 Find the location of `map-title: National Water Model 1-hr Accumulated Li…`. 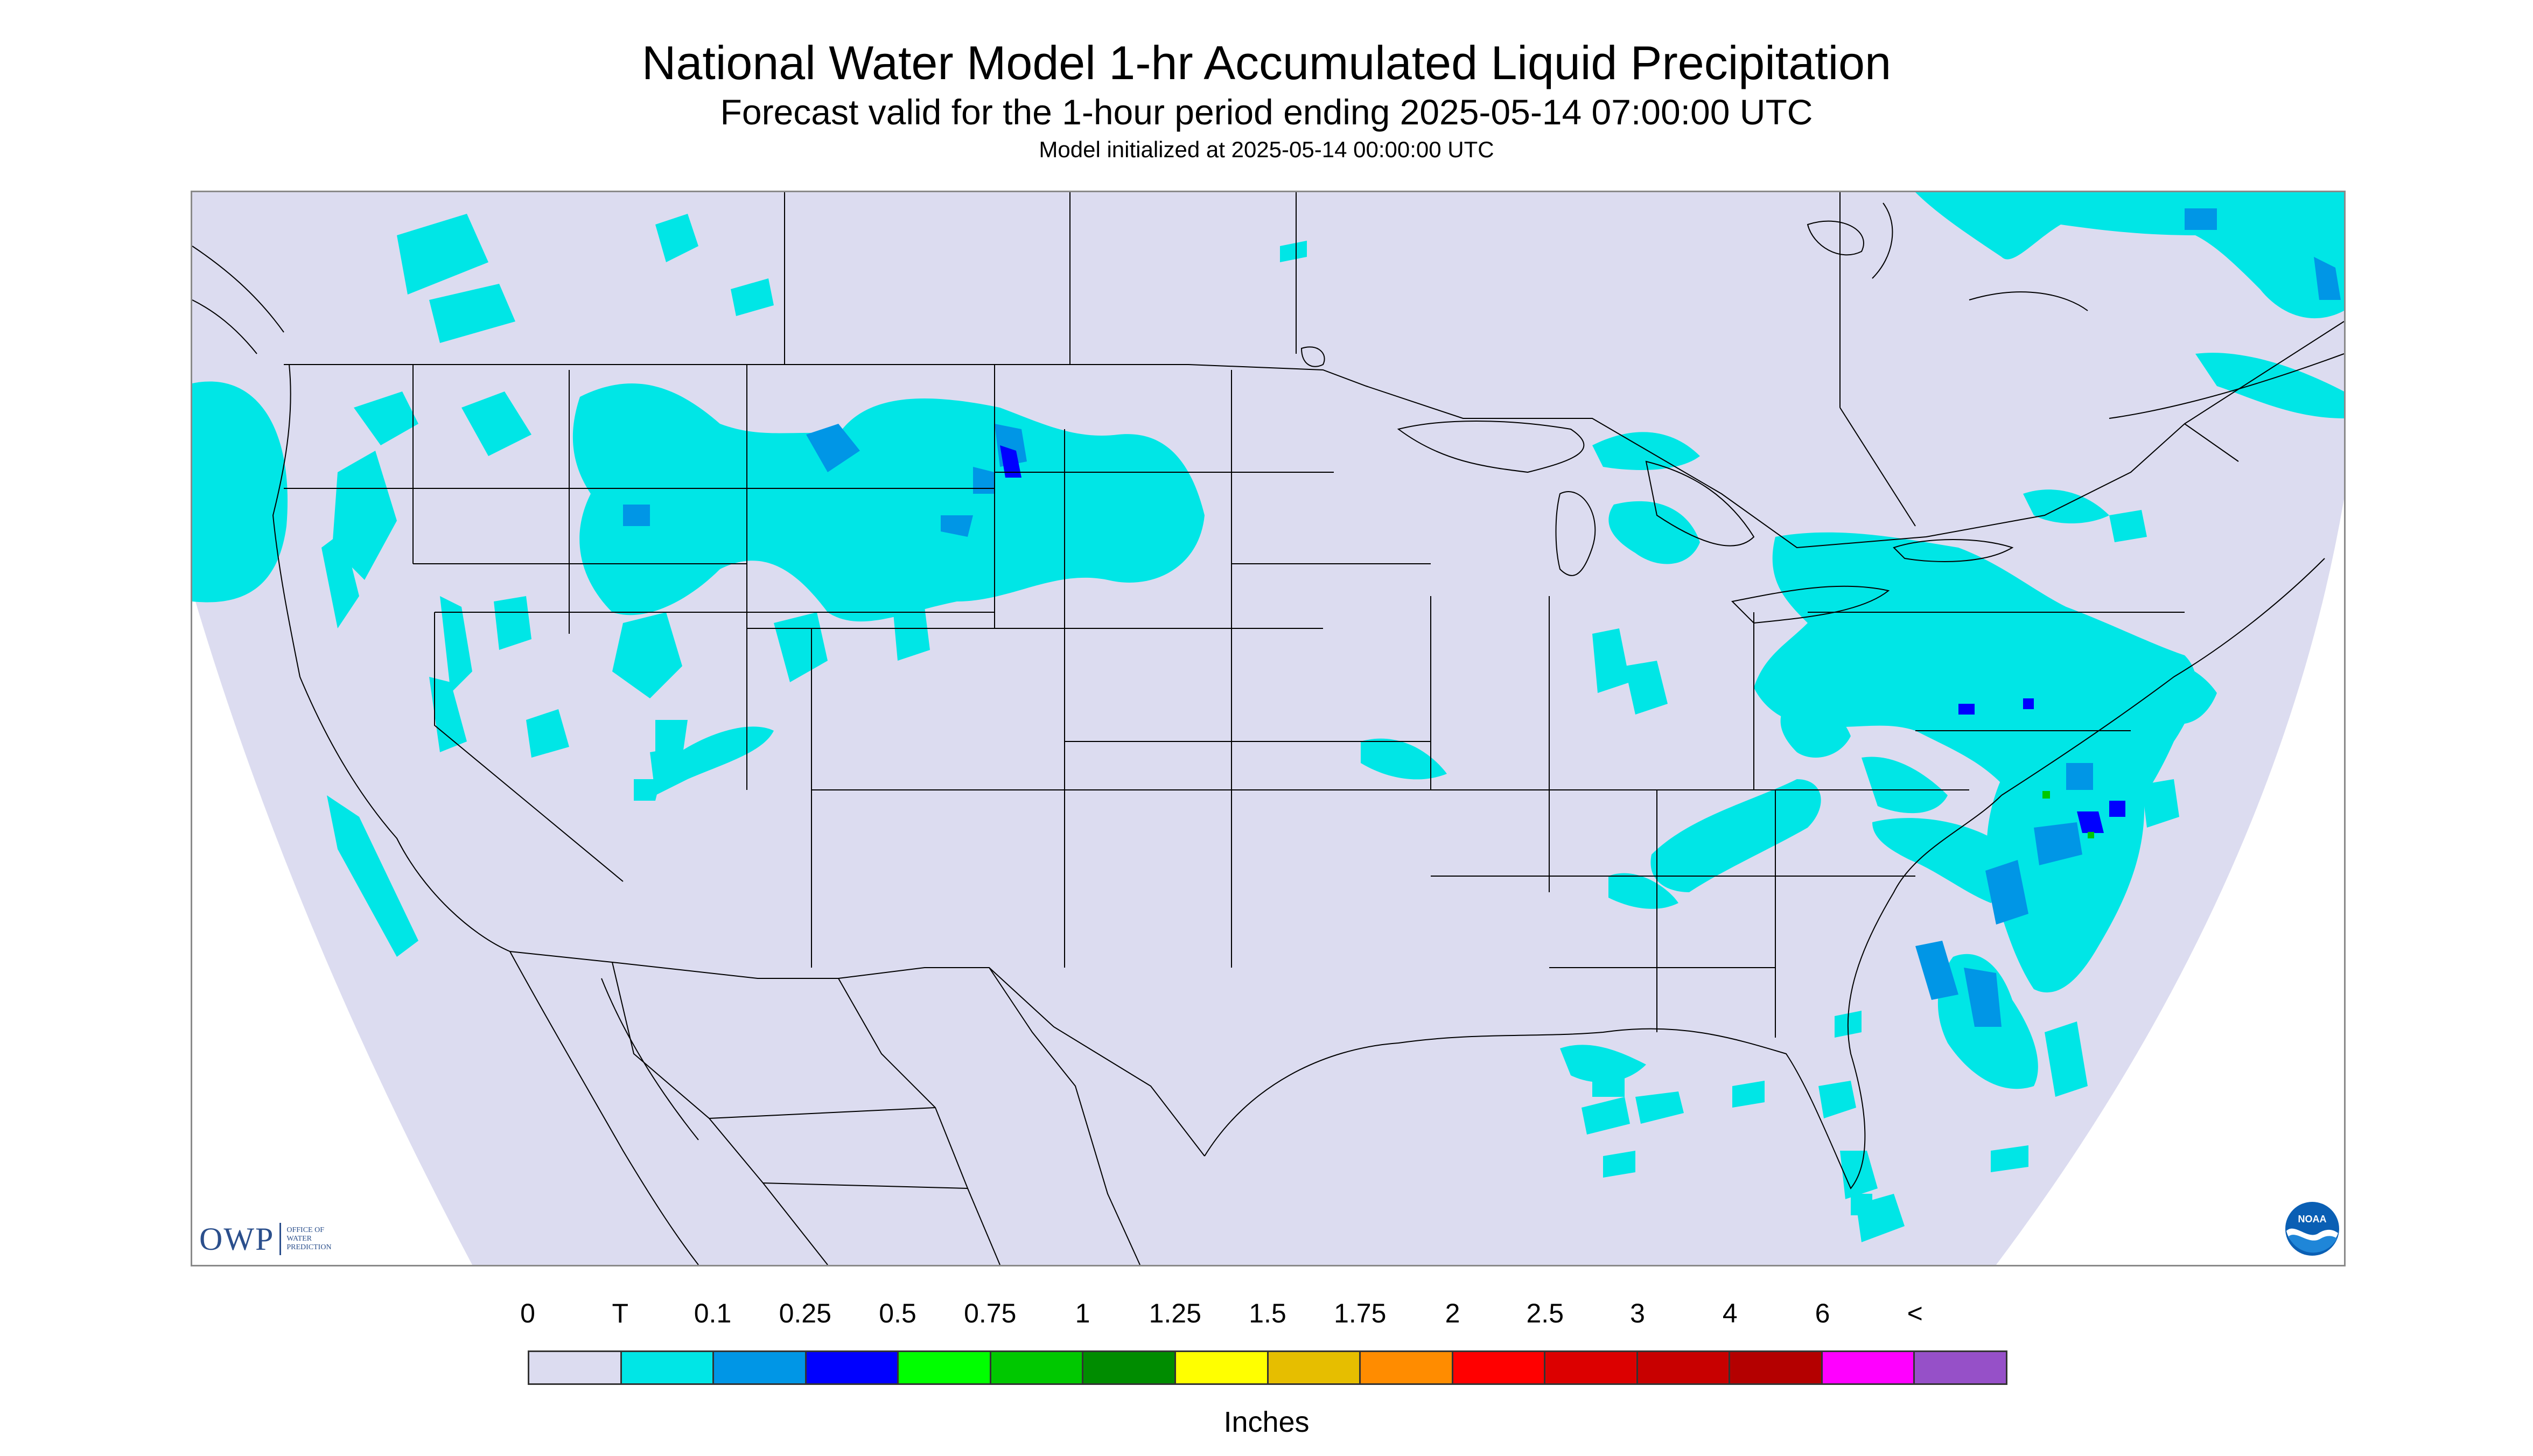

map-title: National Water Model 1-hr Accumulated Li… is located at coordinates (1266, 62).